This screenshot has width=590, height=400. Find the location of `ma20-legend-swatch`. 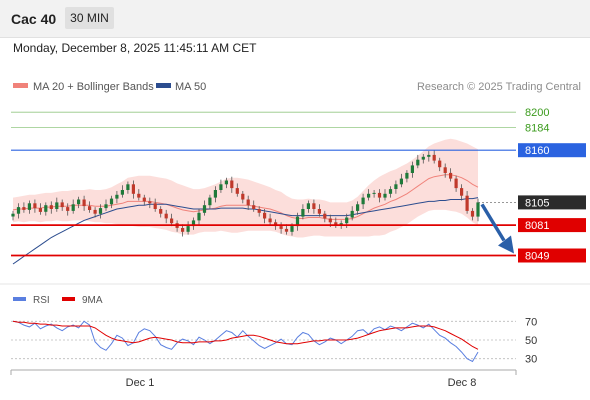

ma20-legend-swatch is located at coordinates (20, 85).